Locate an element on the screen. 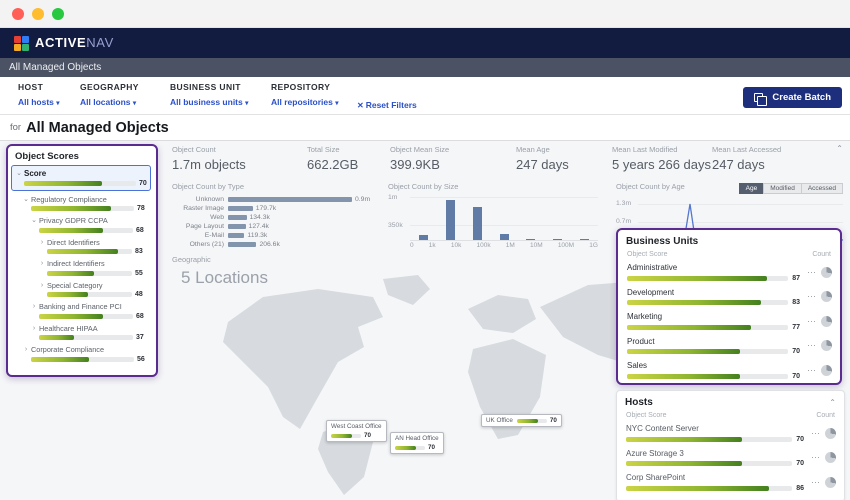  y-tick: 1.3m is located at coordinates (624, 203).